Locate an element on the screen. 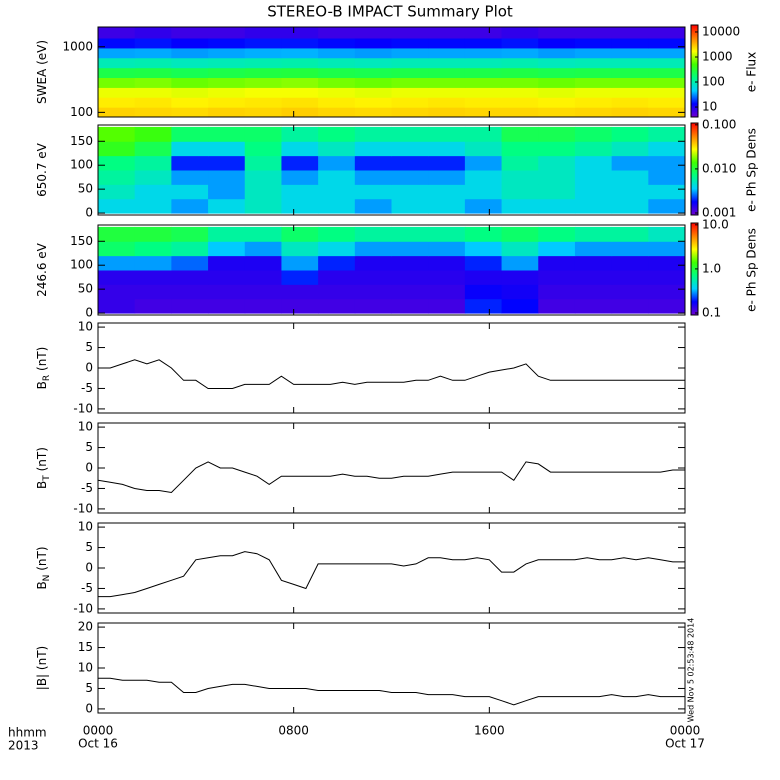 The height and width of the screenshot is (780, 780). y-axis-label: 246.6 eV is located at coordinates (42, 269).